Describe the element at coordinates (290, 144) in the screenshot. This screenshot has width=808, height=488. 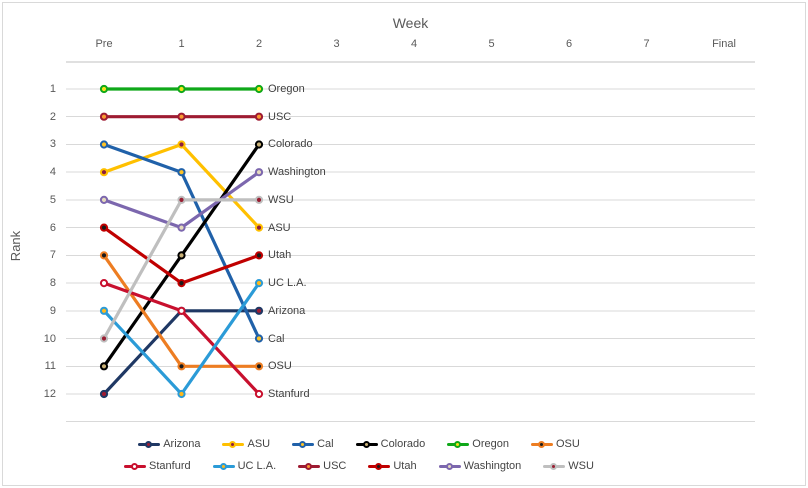
I see `team-end-label: Colorado` at that location.